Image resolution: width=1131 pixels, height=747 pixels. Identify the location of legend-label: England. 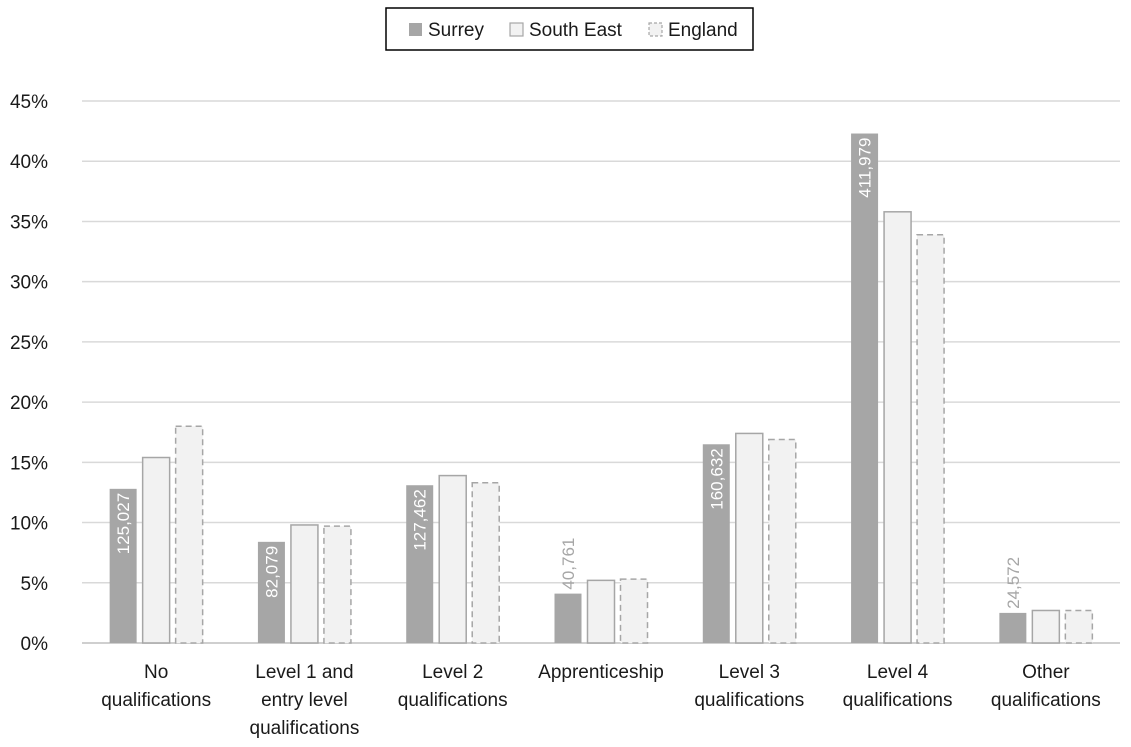
(703, 30).